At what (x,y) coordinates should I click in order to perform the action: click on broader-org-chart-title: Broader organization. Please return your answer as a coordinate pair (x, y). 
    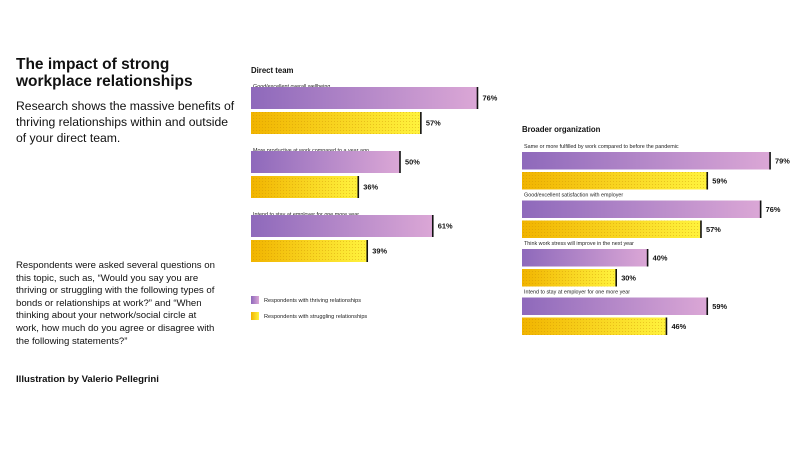
    Looking at the image, I should click on (561, 129).